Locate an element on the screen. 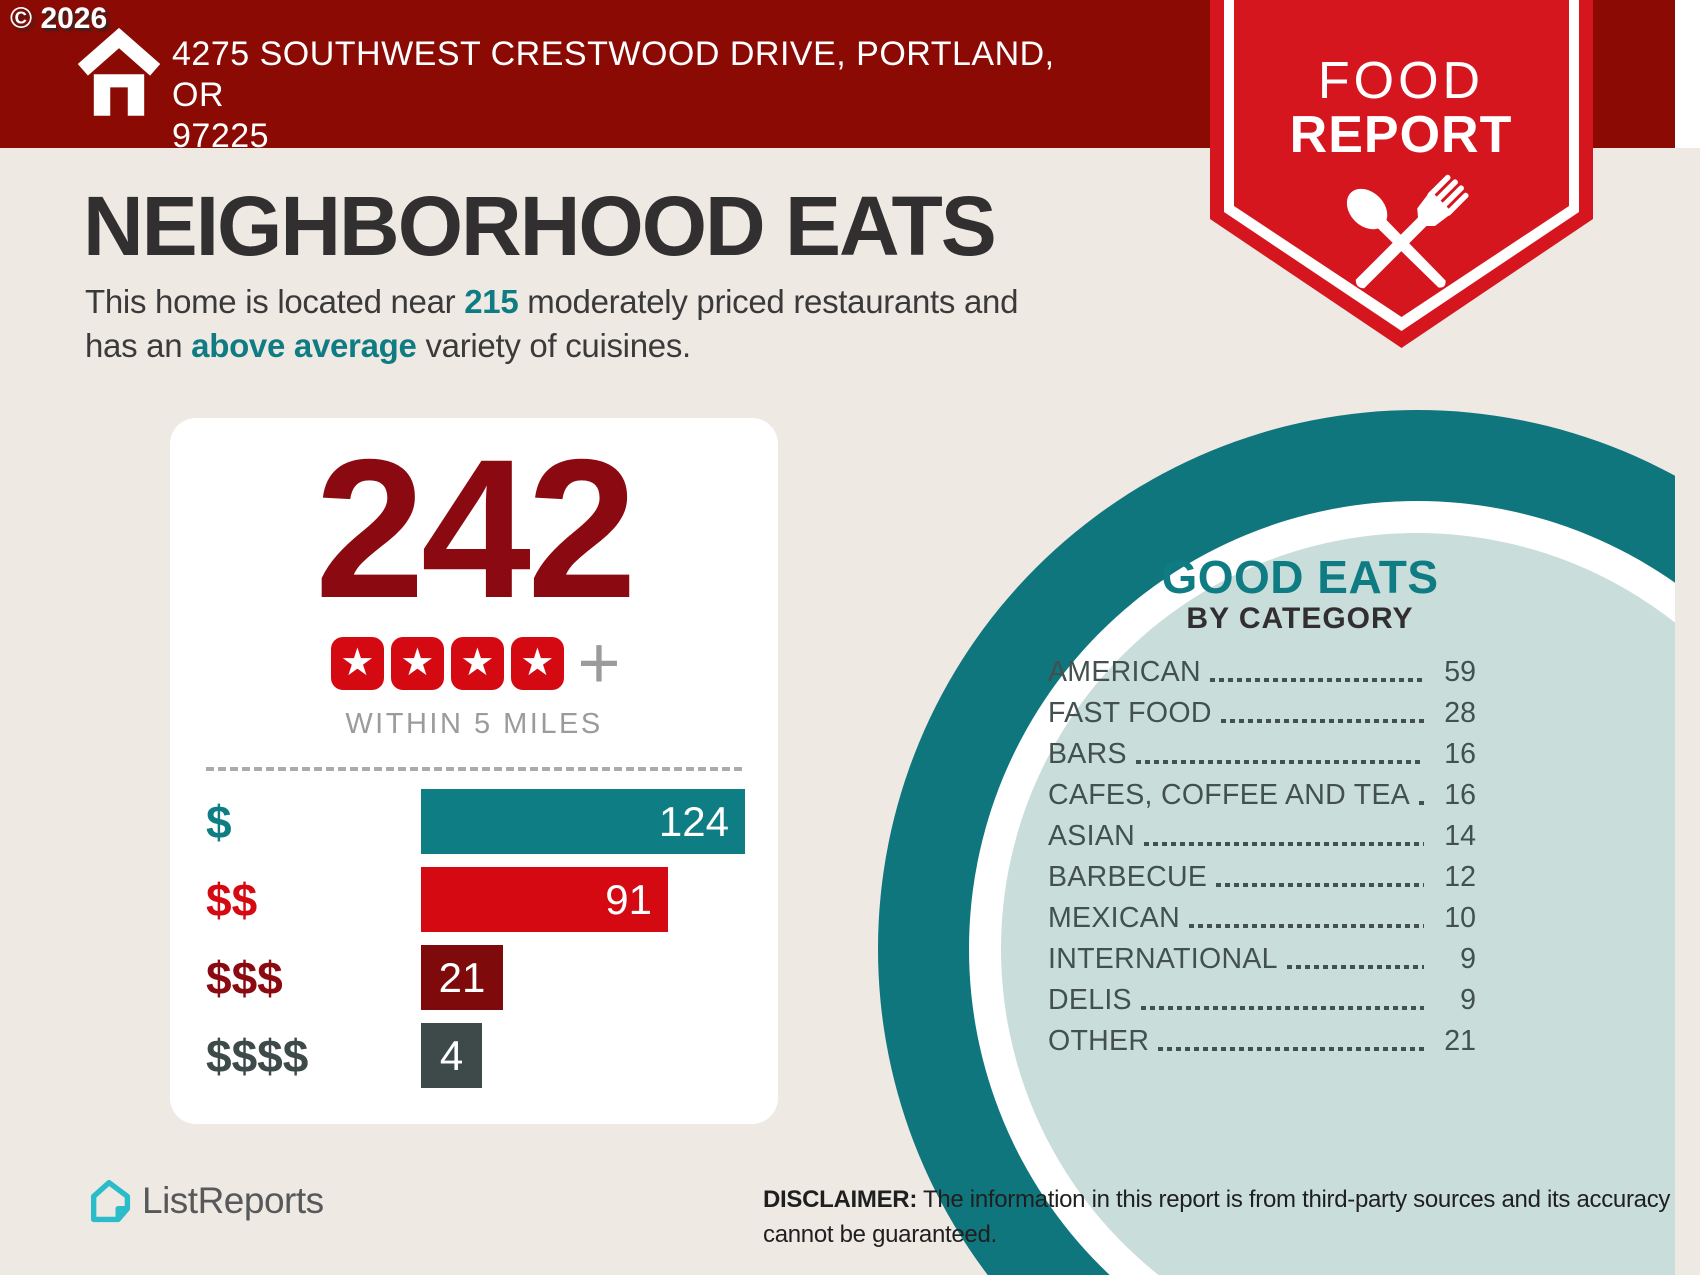 This screenshot has height=1275, width=1700. listreports-logo: ListReports is located at coordinates (205, 1201).